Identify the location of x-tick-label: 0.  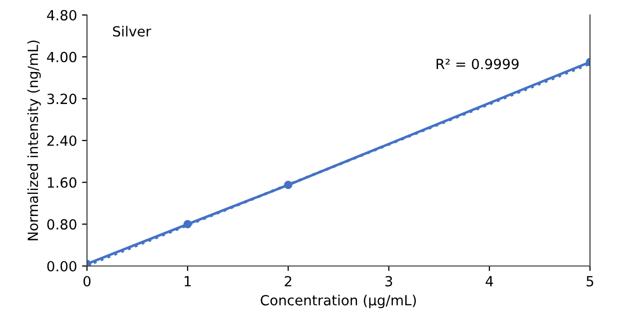
(86, 281).